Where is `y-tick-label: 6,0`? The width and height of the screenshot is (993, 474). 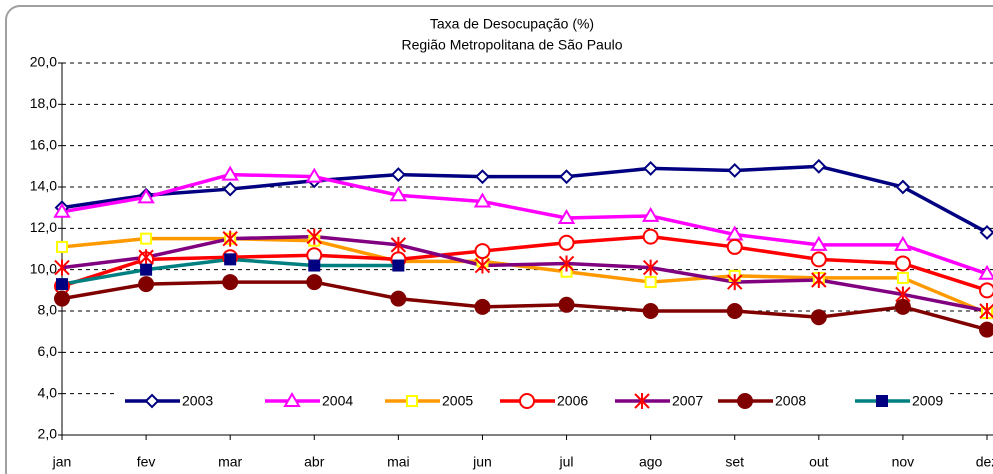 y-tick-label: 6,0 is located at coordinates (48, 351).